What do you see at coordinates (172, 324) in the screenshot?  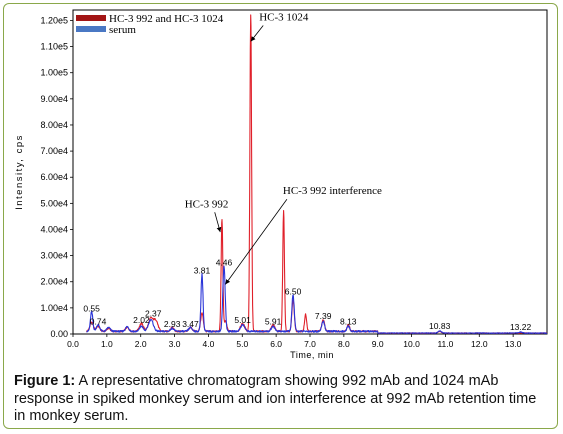 I see `peak-label: 2.93` at bounding box center [172, 324].